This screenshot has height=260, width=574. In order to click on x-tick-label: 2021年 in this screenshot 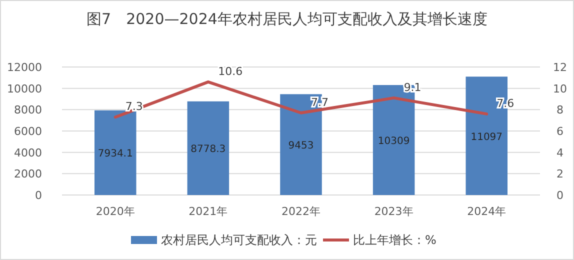, I will do `click(208, 211)`.